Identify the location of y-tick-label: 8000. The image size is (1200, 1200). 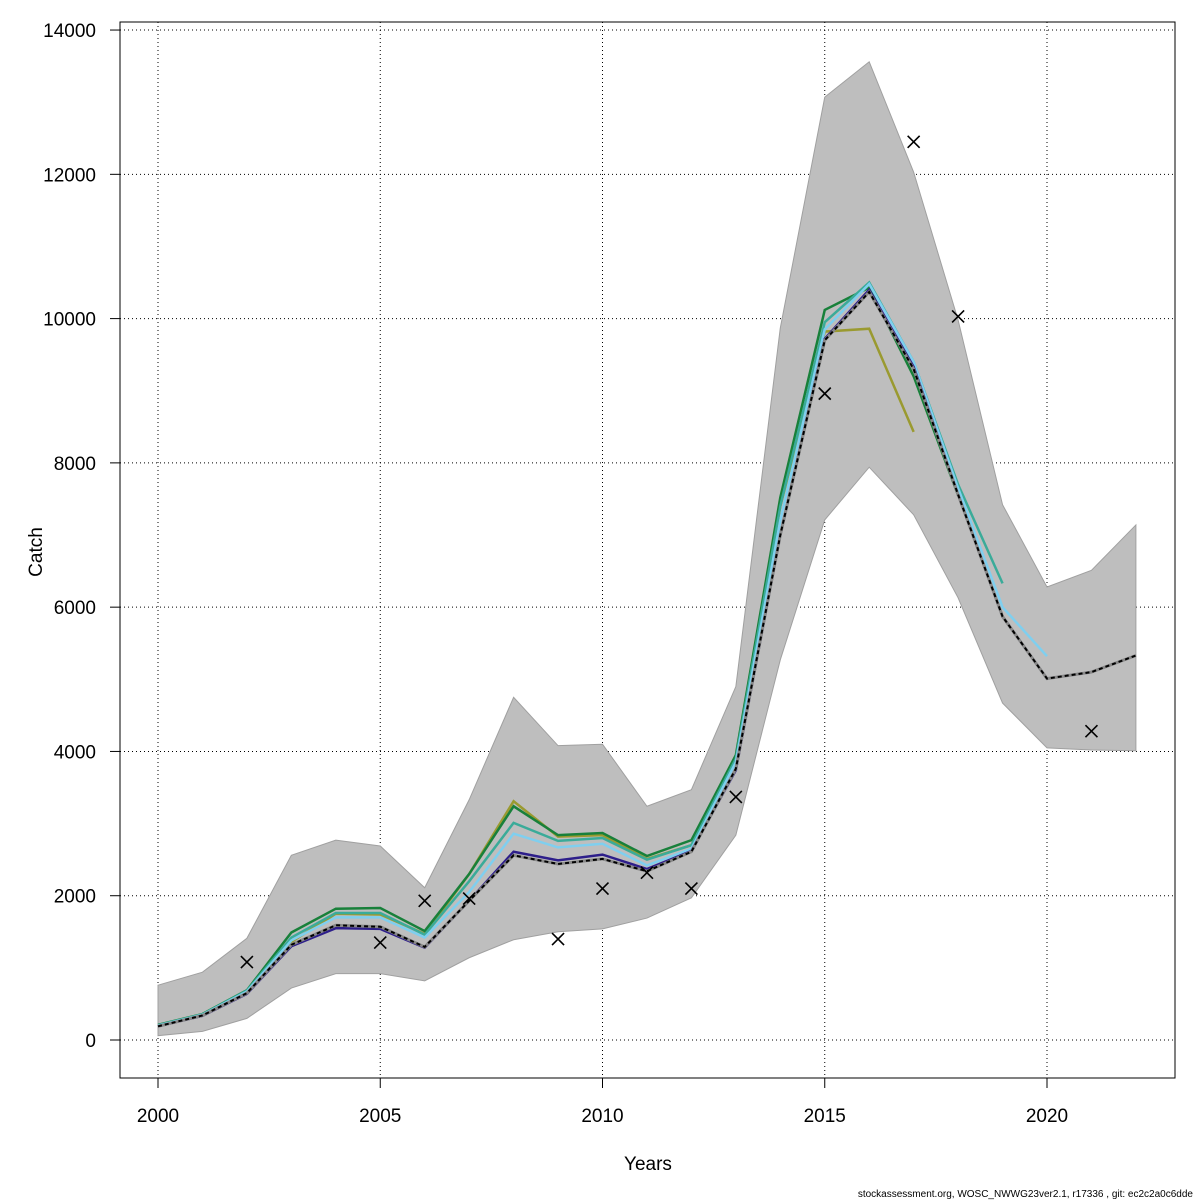
(75, 464).